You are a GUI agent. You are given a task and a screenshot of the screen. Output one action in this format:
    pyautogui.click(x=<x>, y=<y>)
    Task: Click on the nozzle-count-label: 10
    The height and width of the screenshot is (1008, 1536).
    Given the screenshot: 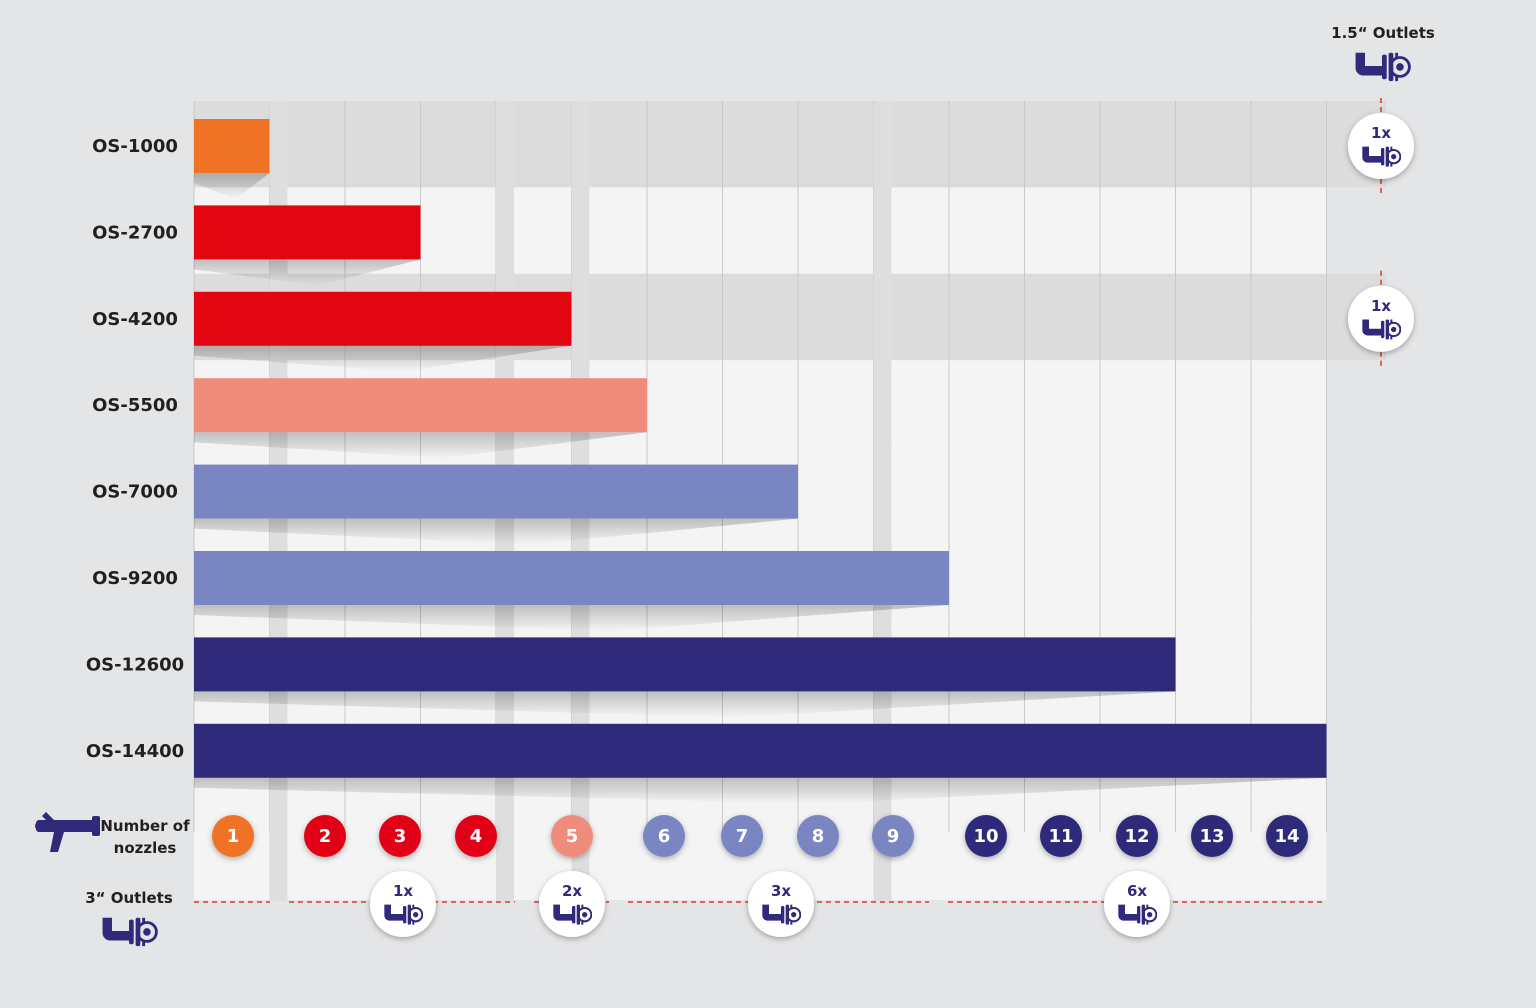 What is the action you would take?
    pyautogui.click(x=985, y=836)
    